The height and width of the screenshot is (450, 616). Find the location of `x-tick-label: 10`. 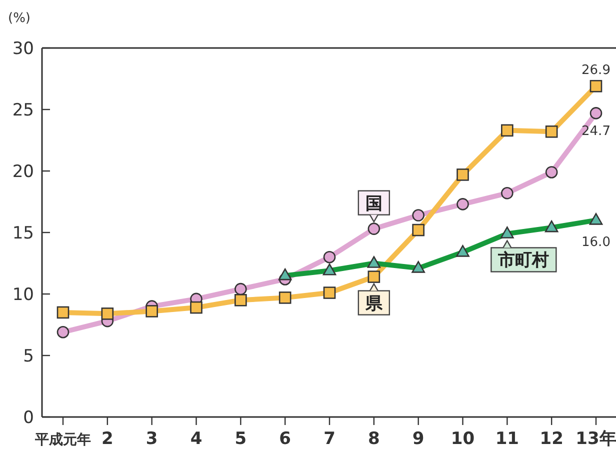

x-tick-label: 10 is located at coordinates (462, 439).